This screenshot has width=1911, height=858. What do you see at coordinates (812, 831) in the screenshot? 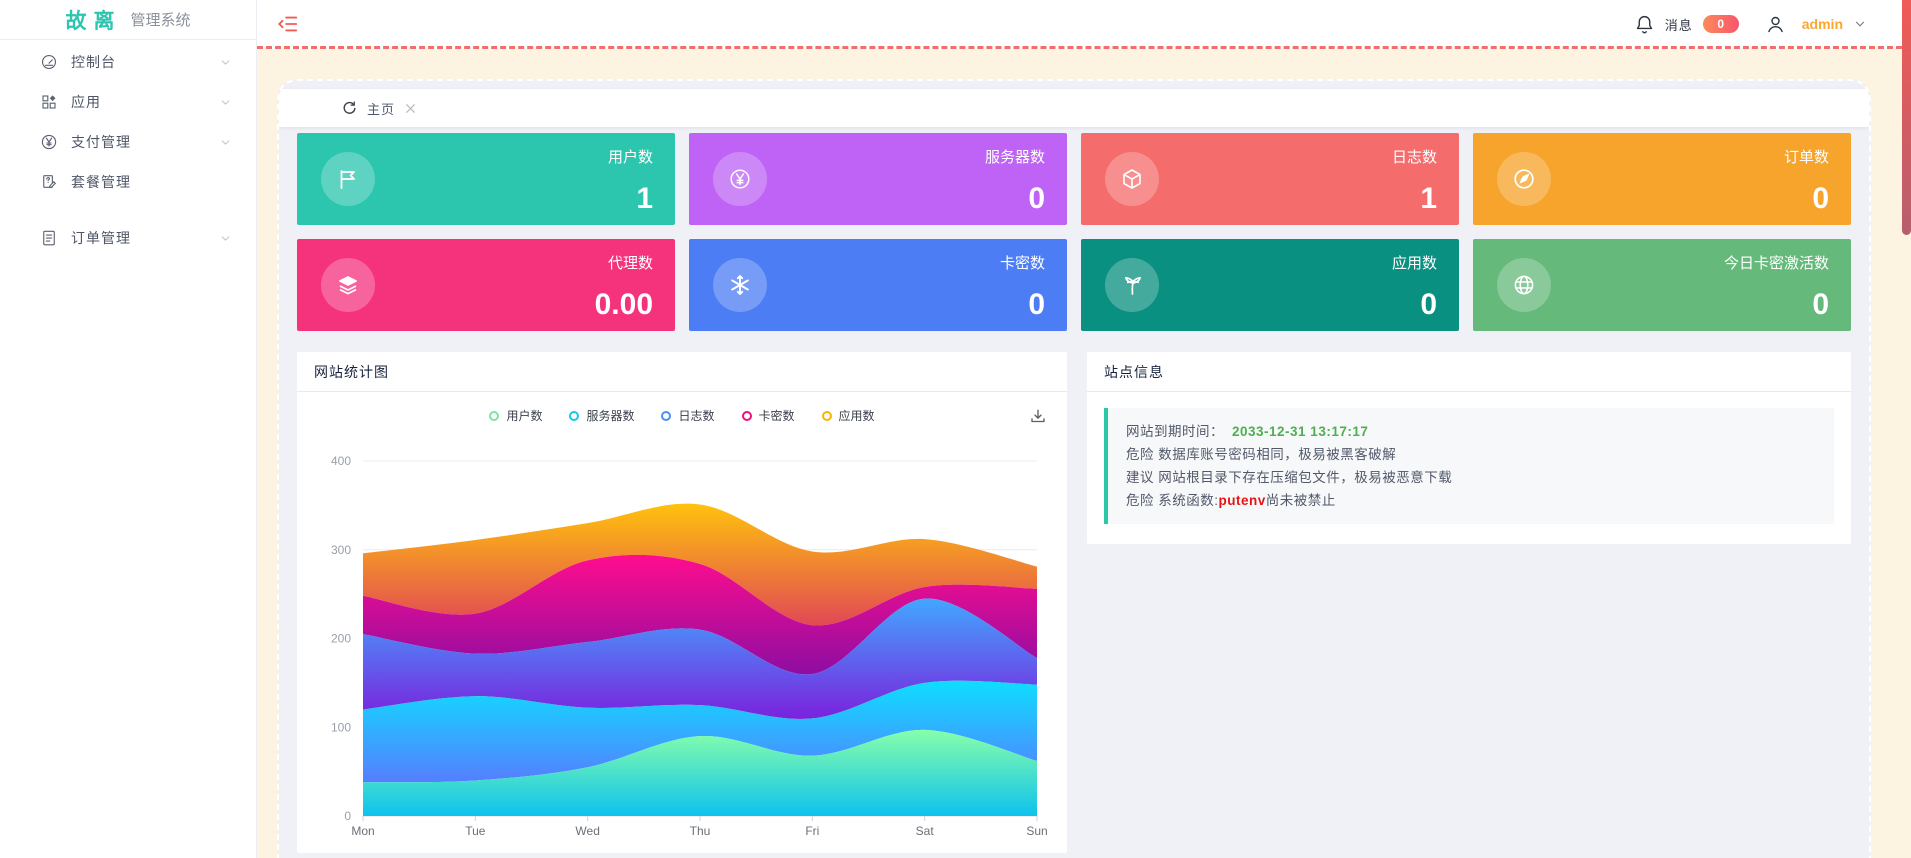
I see `svg-text: Fri` at bounding box center [812, 831].